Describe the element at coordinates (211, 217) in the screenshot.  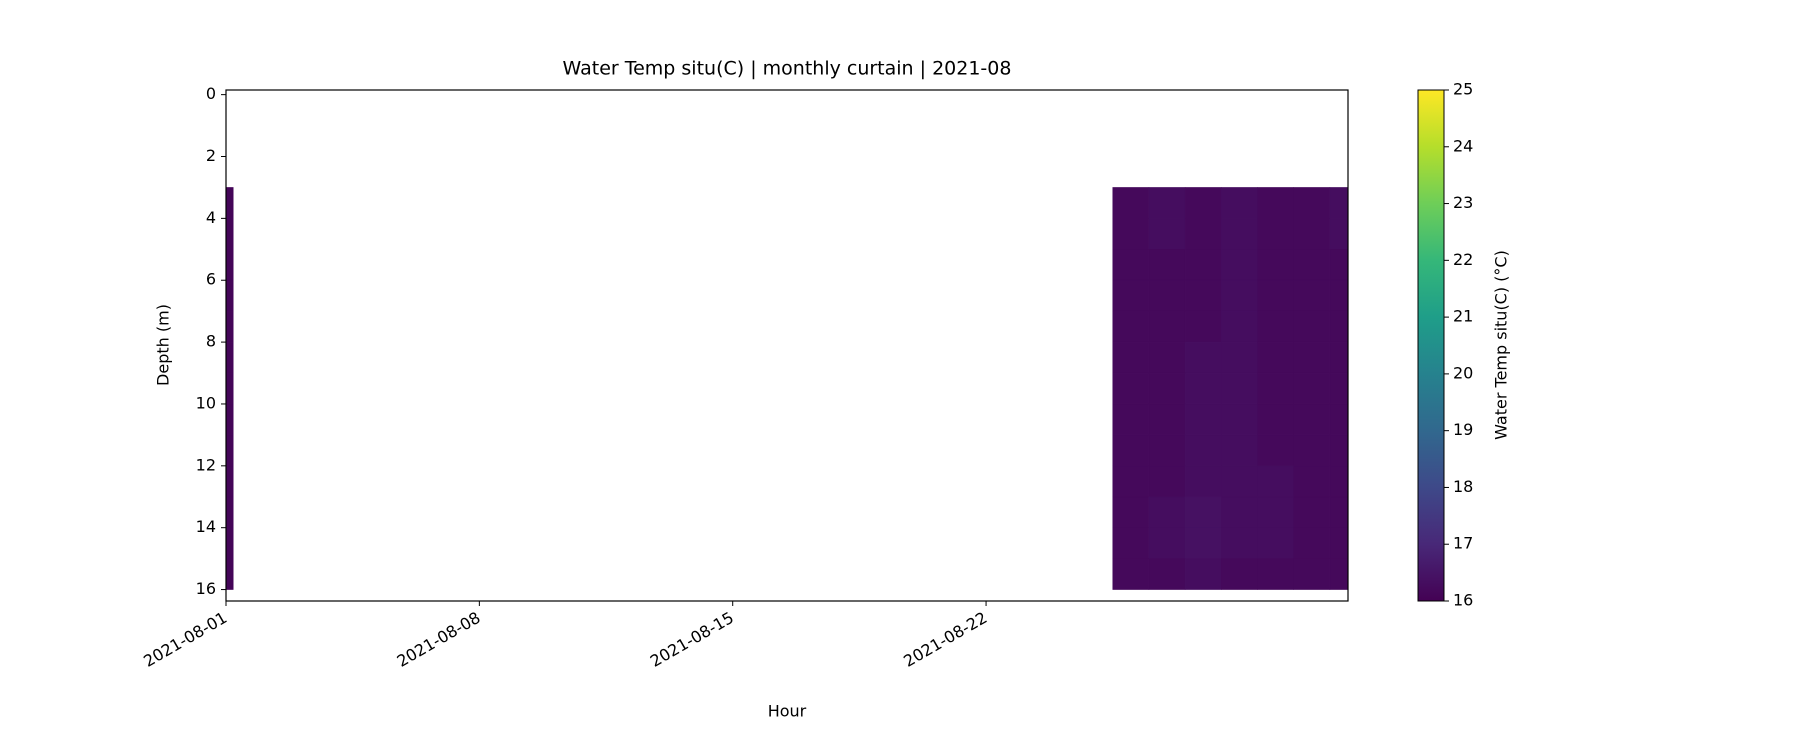
I see `y-tick-label: 4` at that location.